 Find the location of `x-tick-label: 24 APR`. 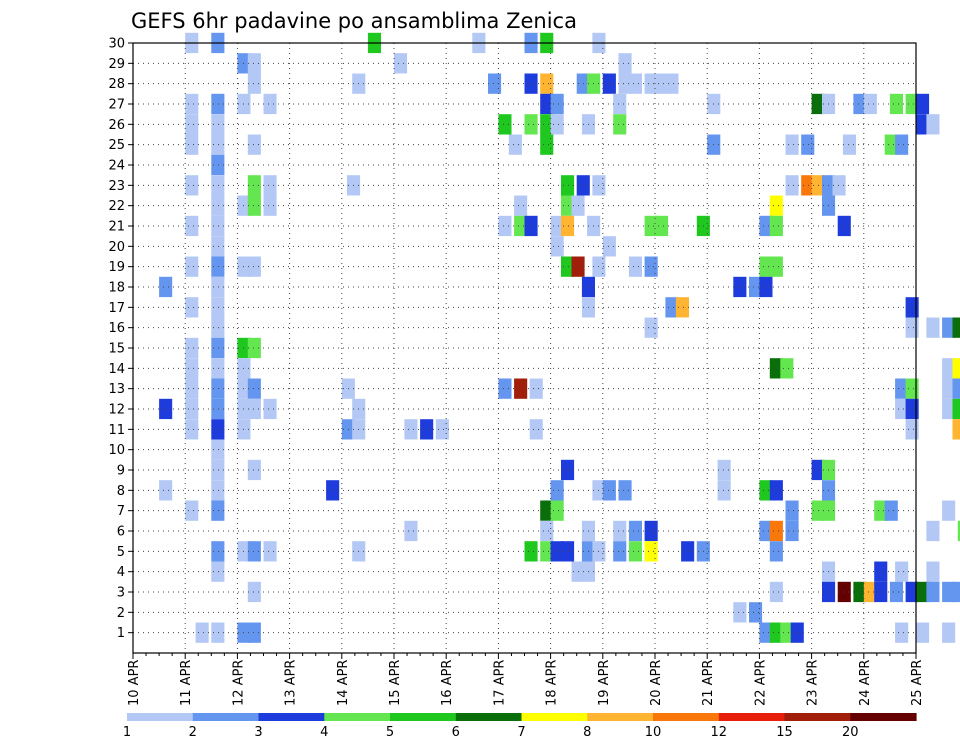

x-tick-label: 24 APR is located at coordinates (865, 683).